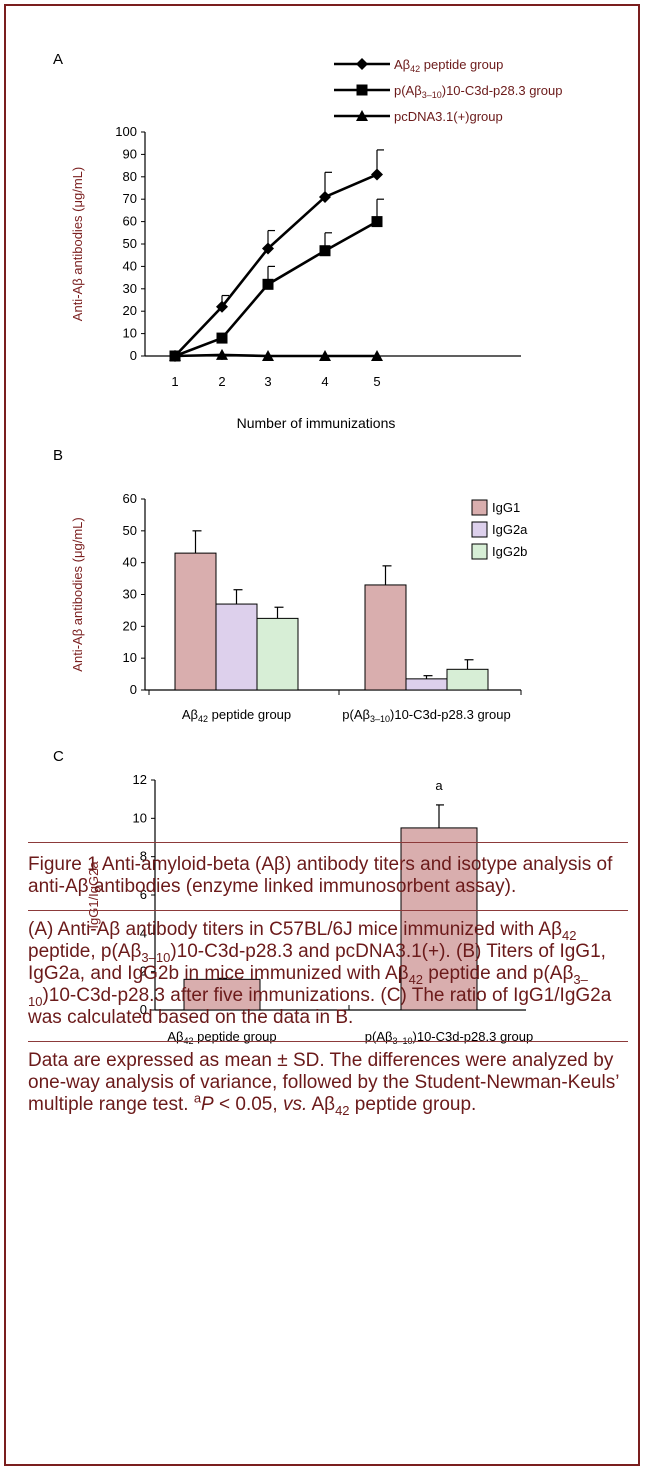  What do you see at coordinates (498, 973) in the screenshot?
I see `caption-text-run: peptide and p(Aβ` at bounding box center [498, 973].